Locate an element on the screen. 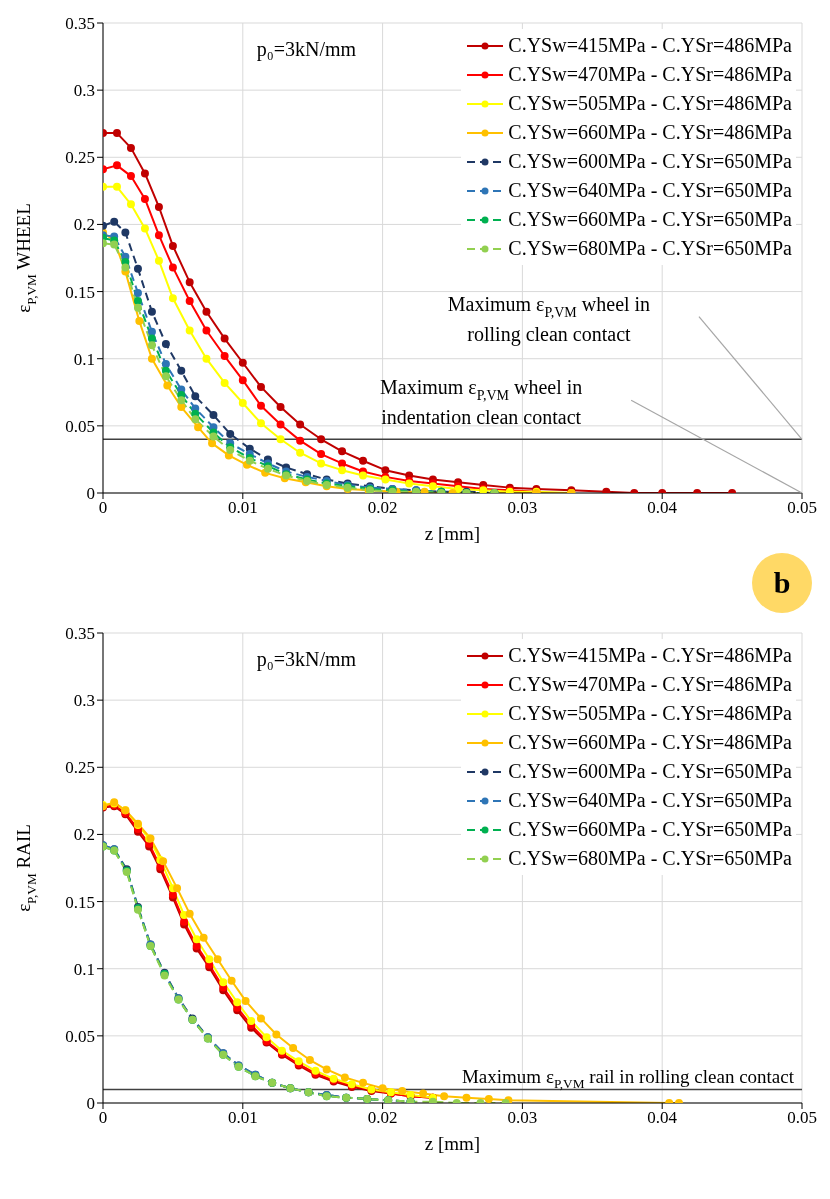 Image resolution: width=830 pixels, height=1199 pixels. annotation: Maximum ε$_{P,VM}$ wheel in indentation clean contact is located at coordinates (481, 402).